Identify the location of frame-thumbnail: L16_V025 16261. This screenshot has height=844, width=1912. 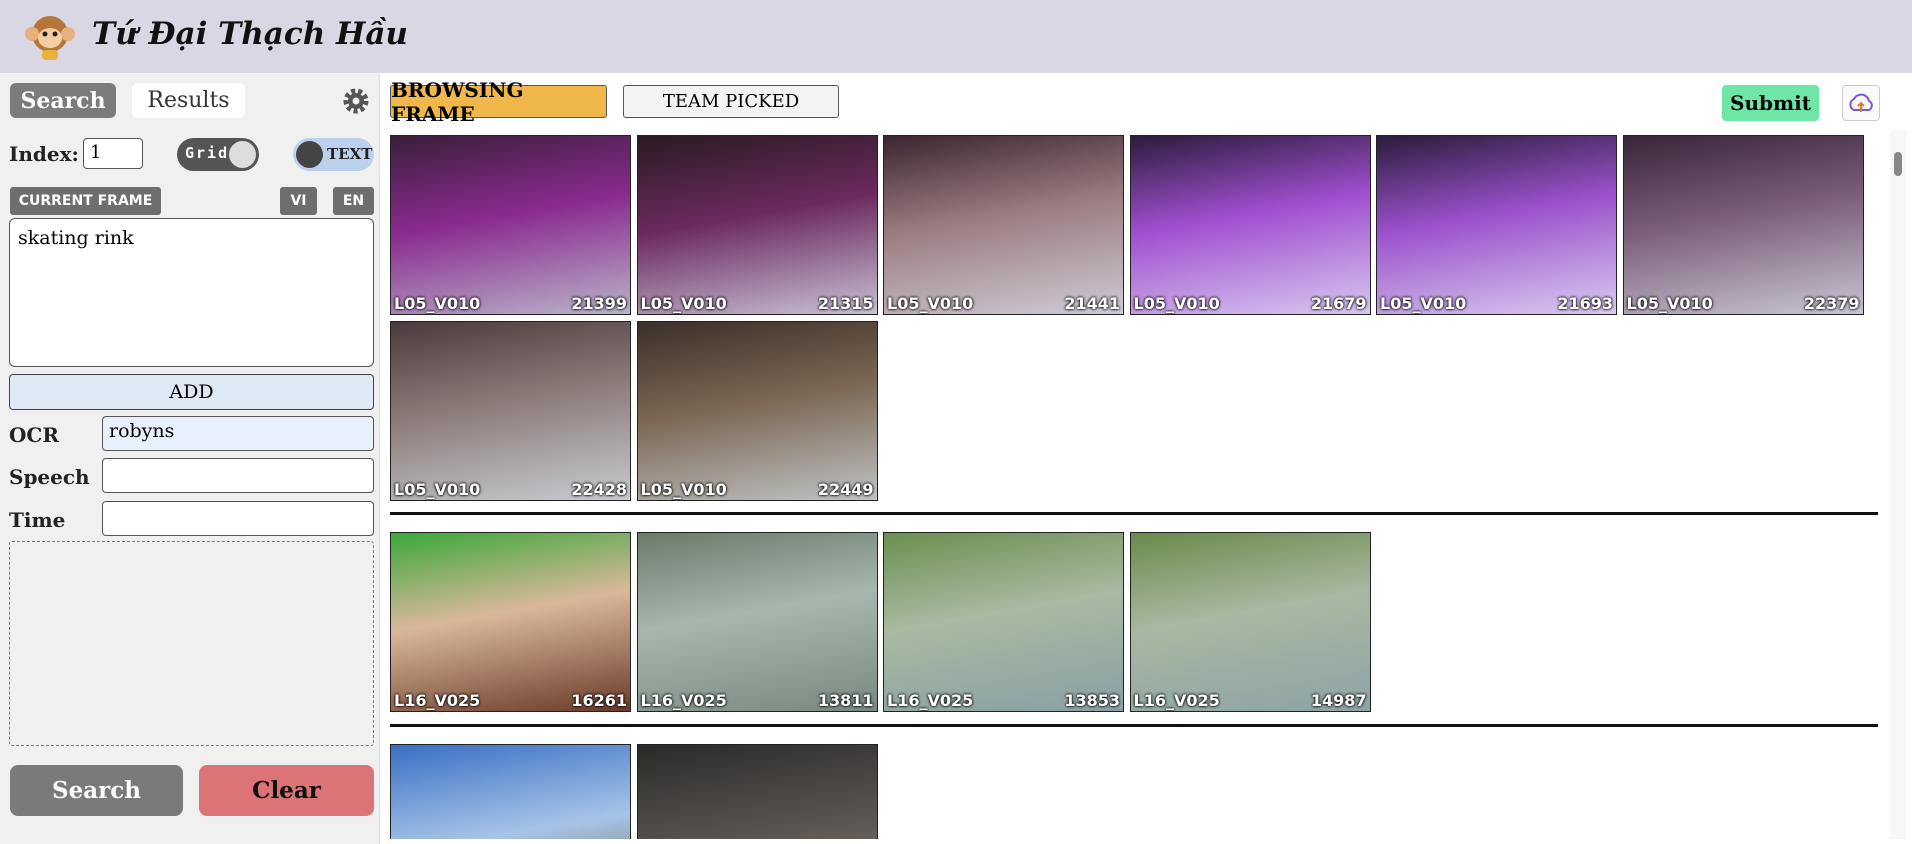
(510, 622).